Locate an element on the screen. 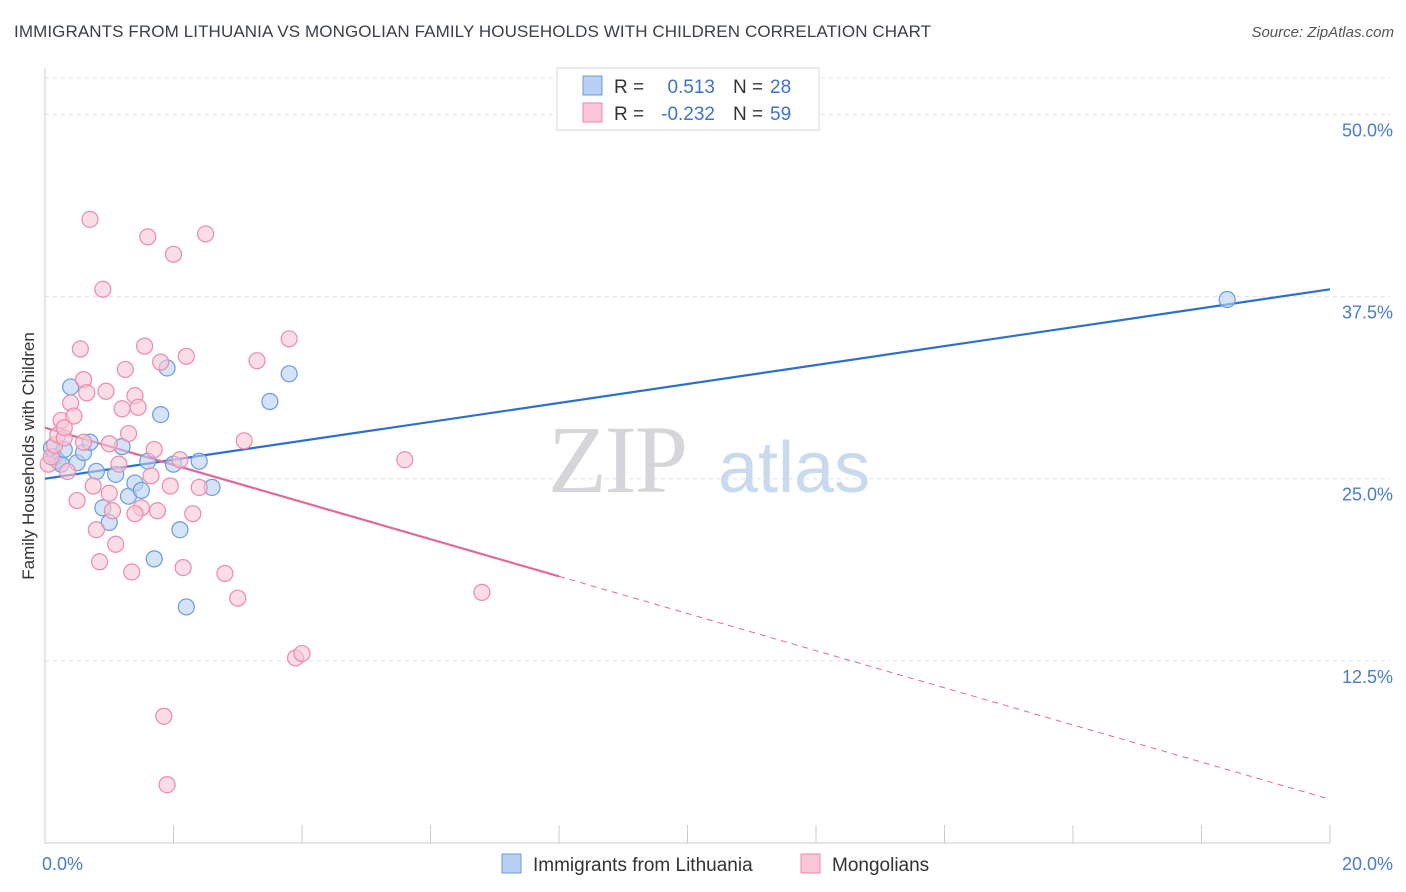 The width and height of the screenshot is (1406, 892). legend-n-label-mongolians: N = is located at coordinates (748, 114).